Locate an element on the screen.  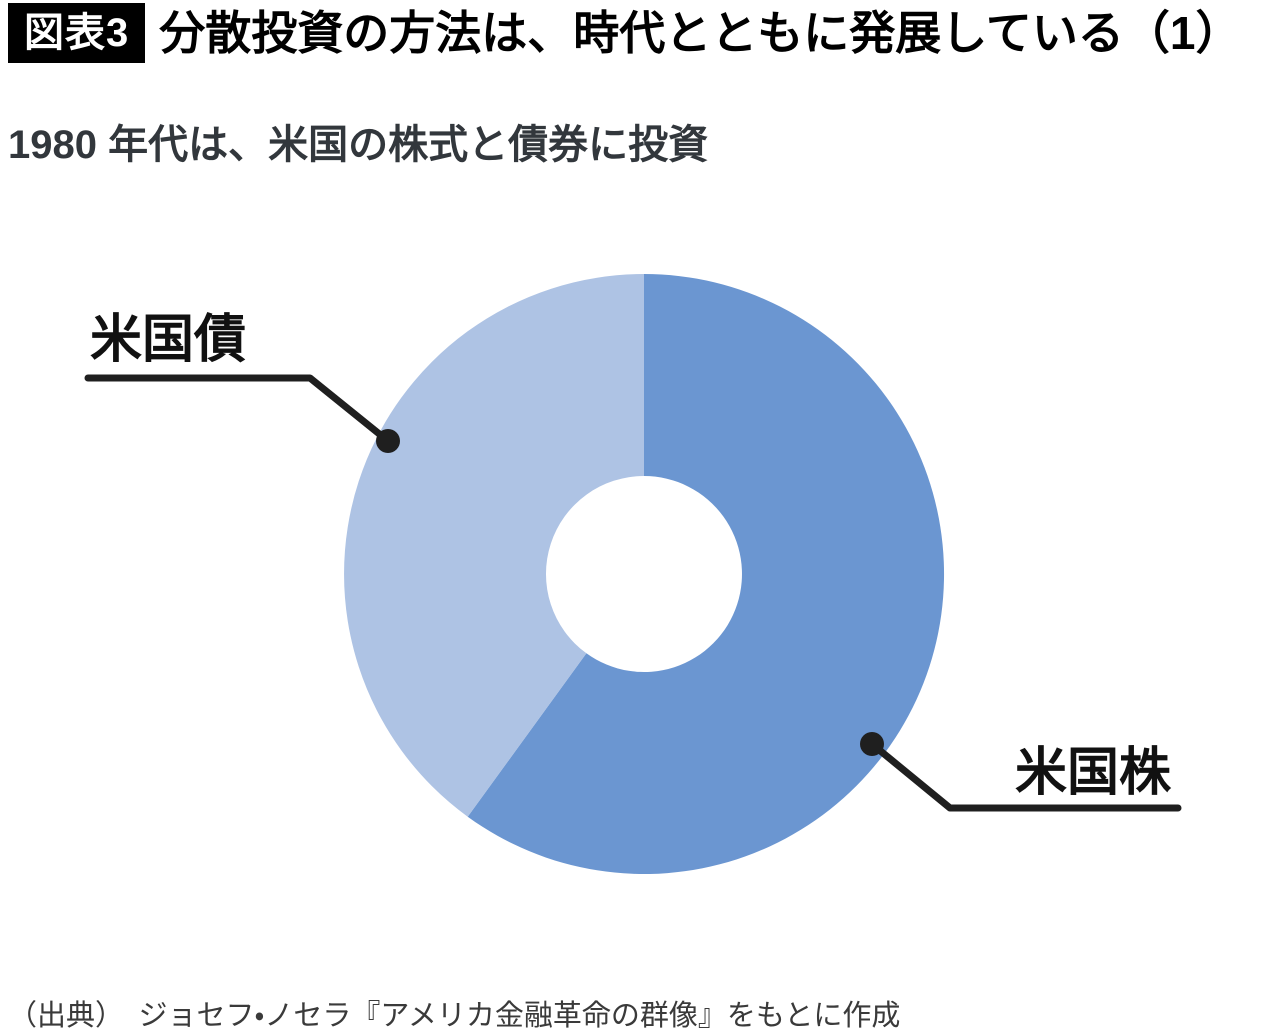
bonds-callout is located at coordinates (242, 413).